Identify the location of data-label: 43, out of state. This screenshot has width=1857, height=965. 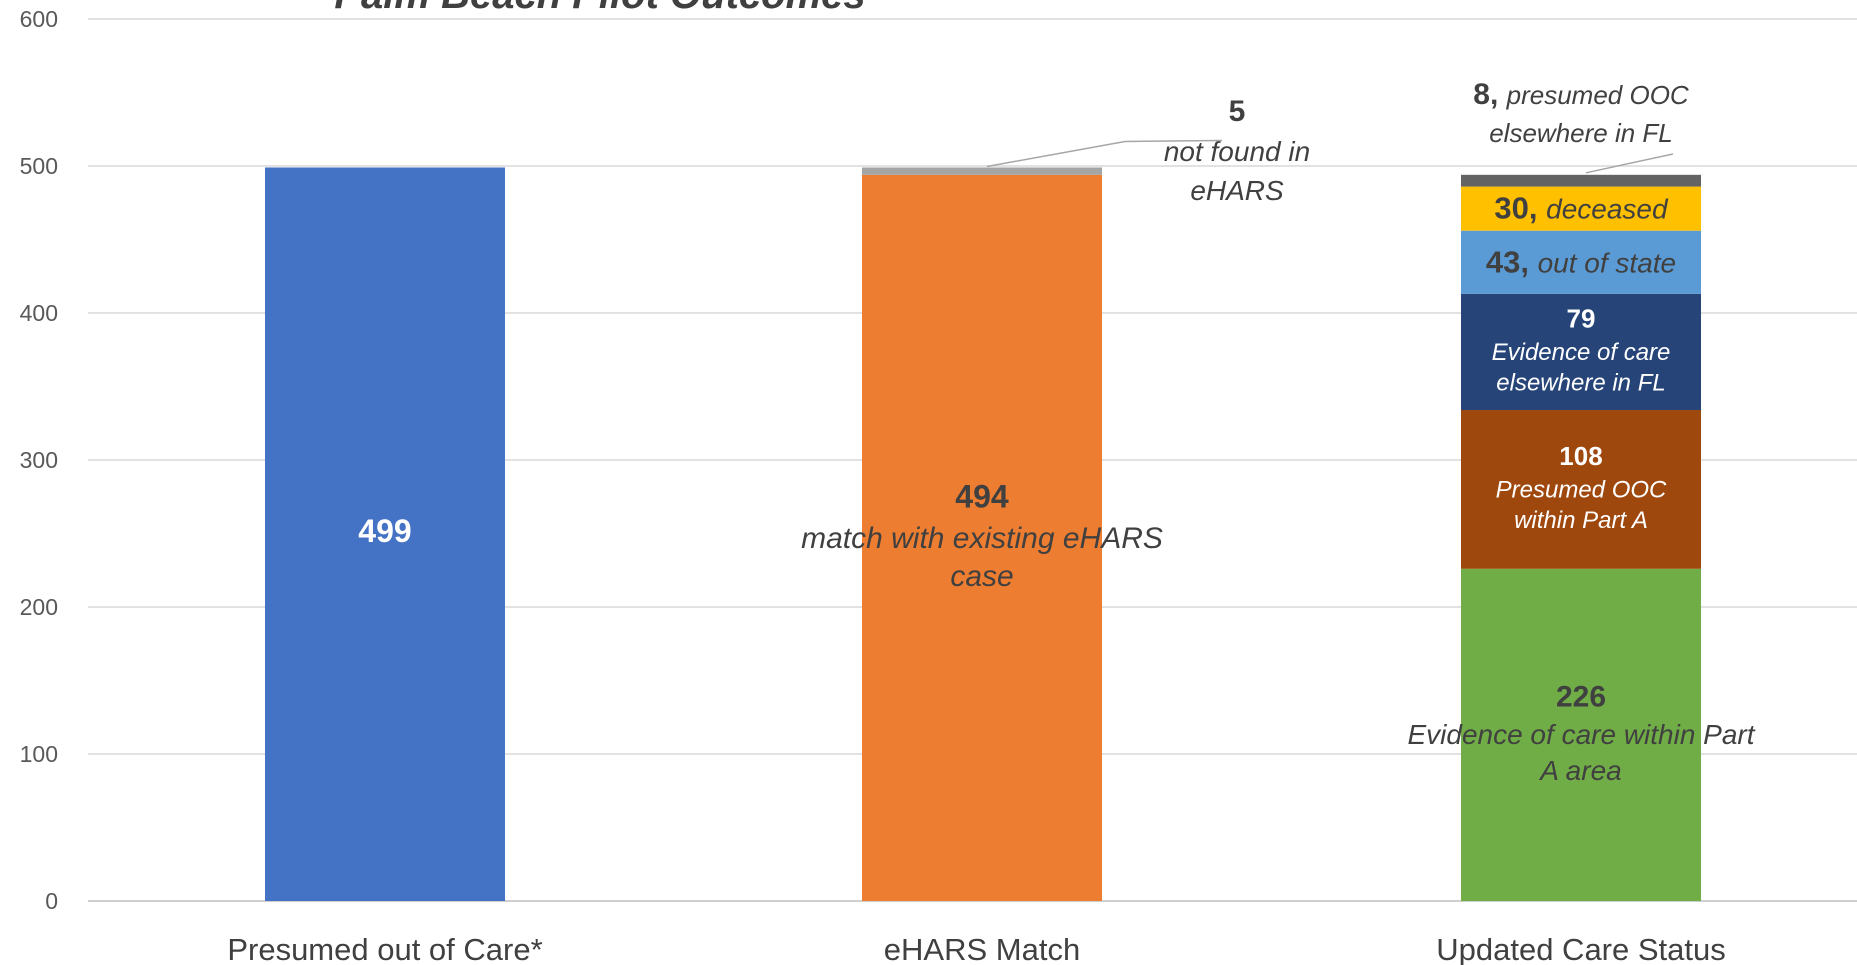
(1581, 261).